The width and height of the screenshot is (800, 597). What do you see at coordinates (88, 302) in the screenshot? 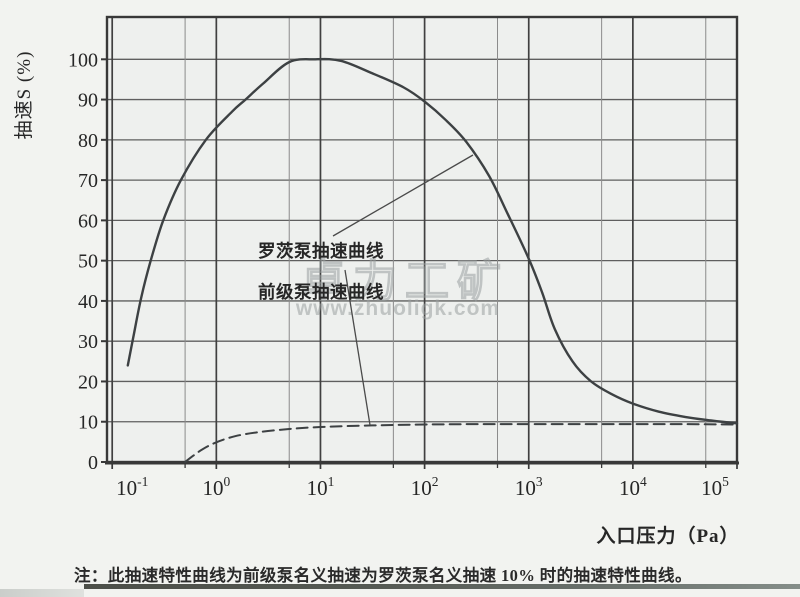
I see `y-tick-label: 40` at bounding box center [88, 302].